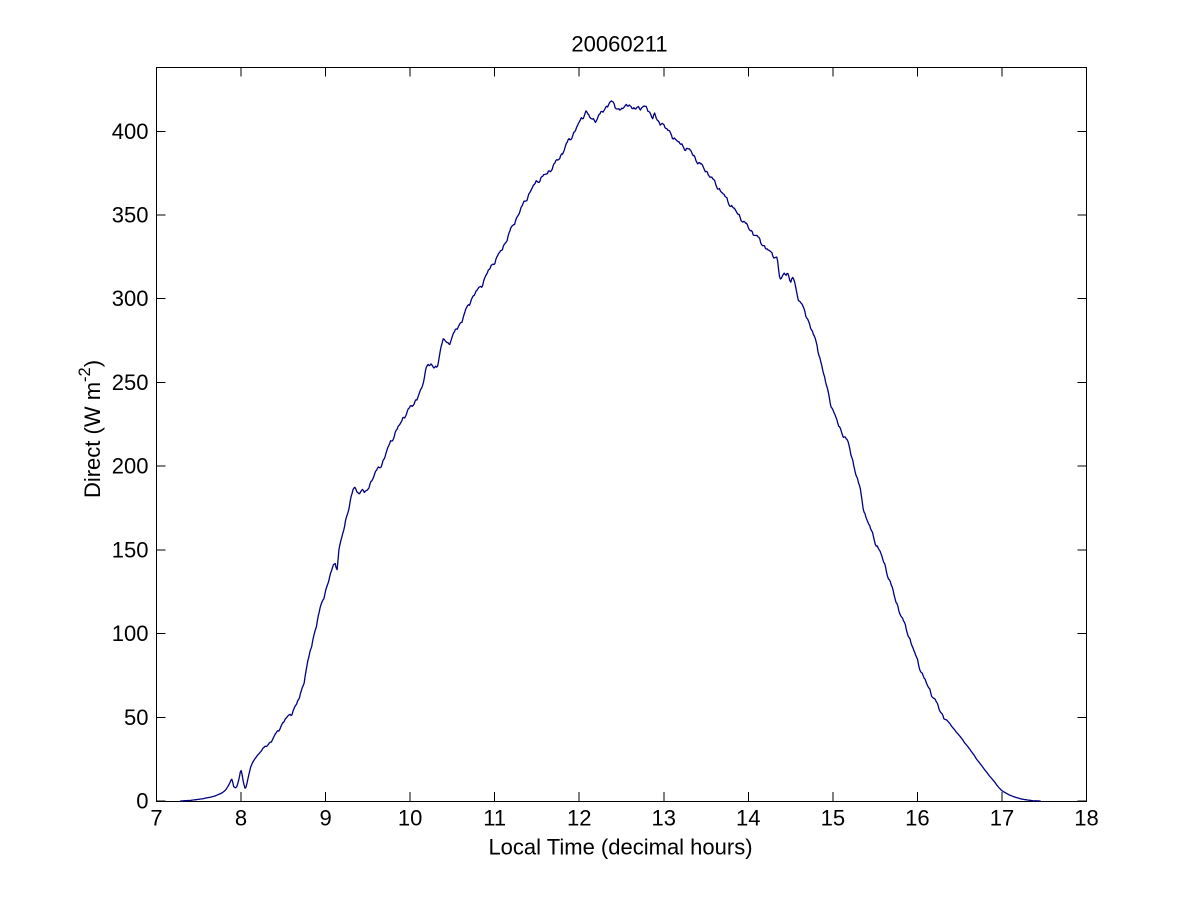 Image resolution: width=1200 pixels, height=900 pixels. I want to click on svg-text: 10, so click(410, 818).